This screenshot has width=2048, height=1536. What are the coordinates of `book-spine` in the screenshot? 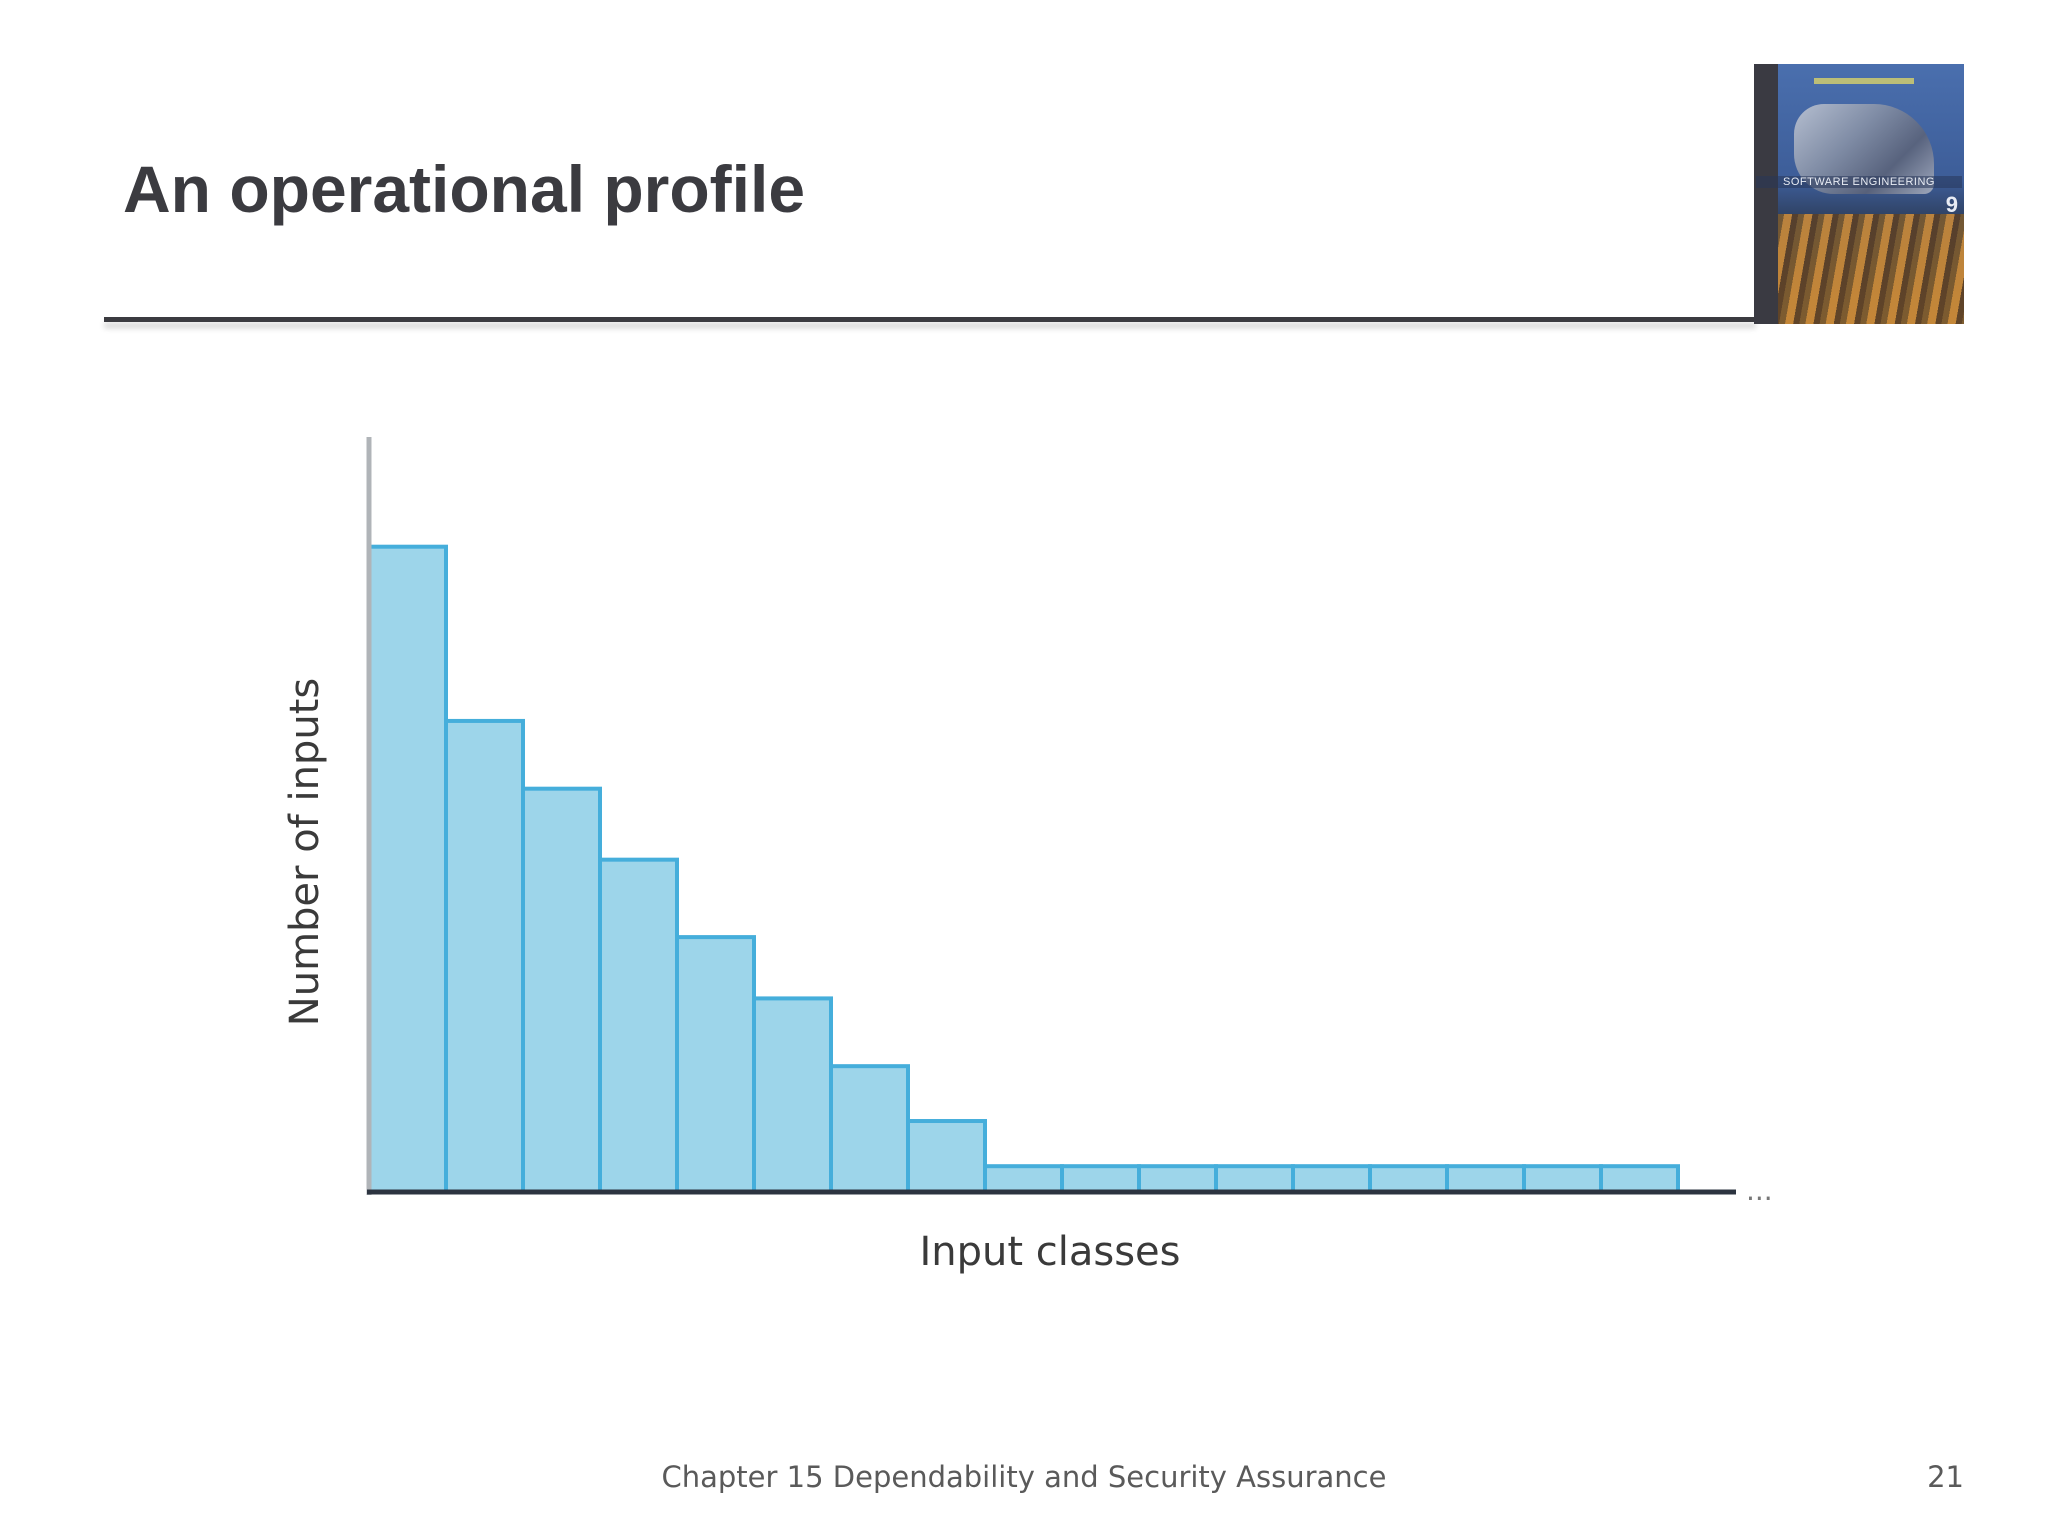 It's located at (1766, 194).